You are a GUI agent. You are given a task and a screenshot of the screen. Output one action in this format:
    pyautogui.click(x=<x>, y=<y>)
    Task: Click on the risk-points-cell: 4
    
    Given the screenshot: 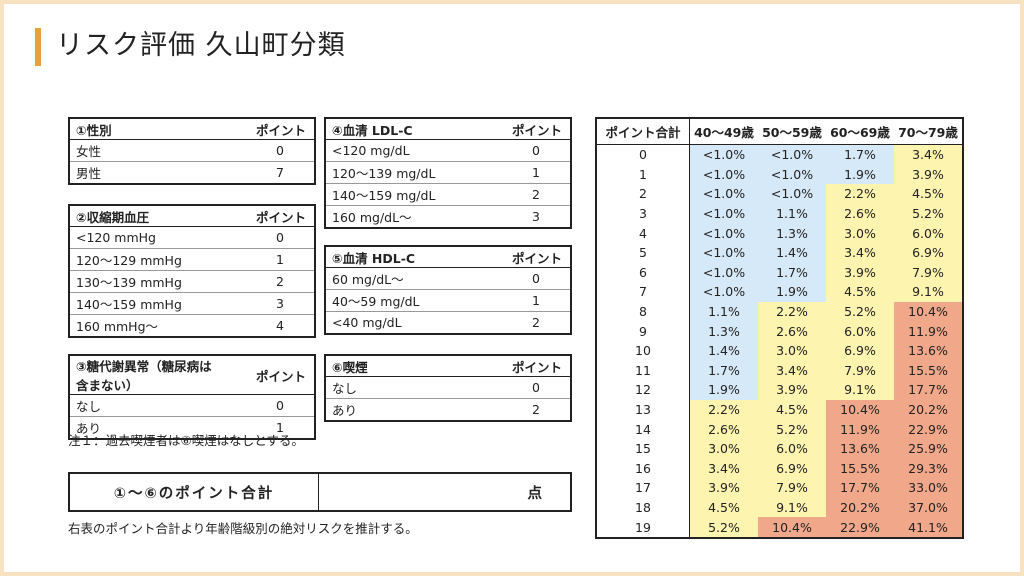 What is the action you would take?
    pyautogui.click(x=643, y=233)
    